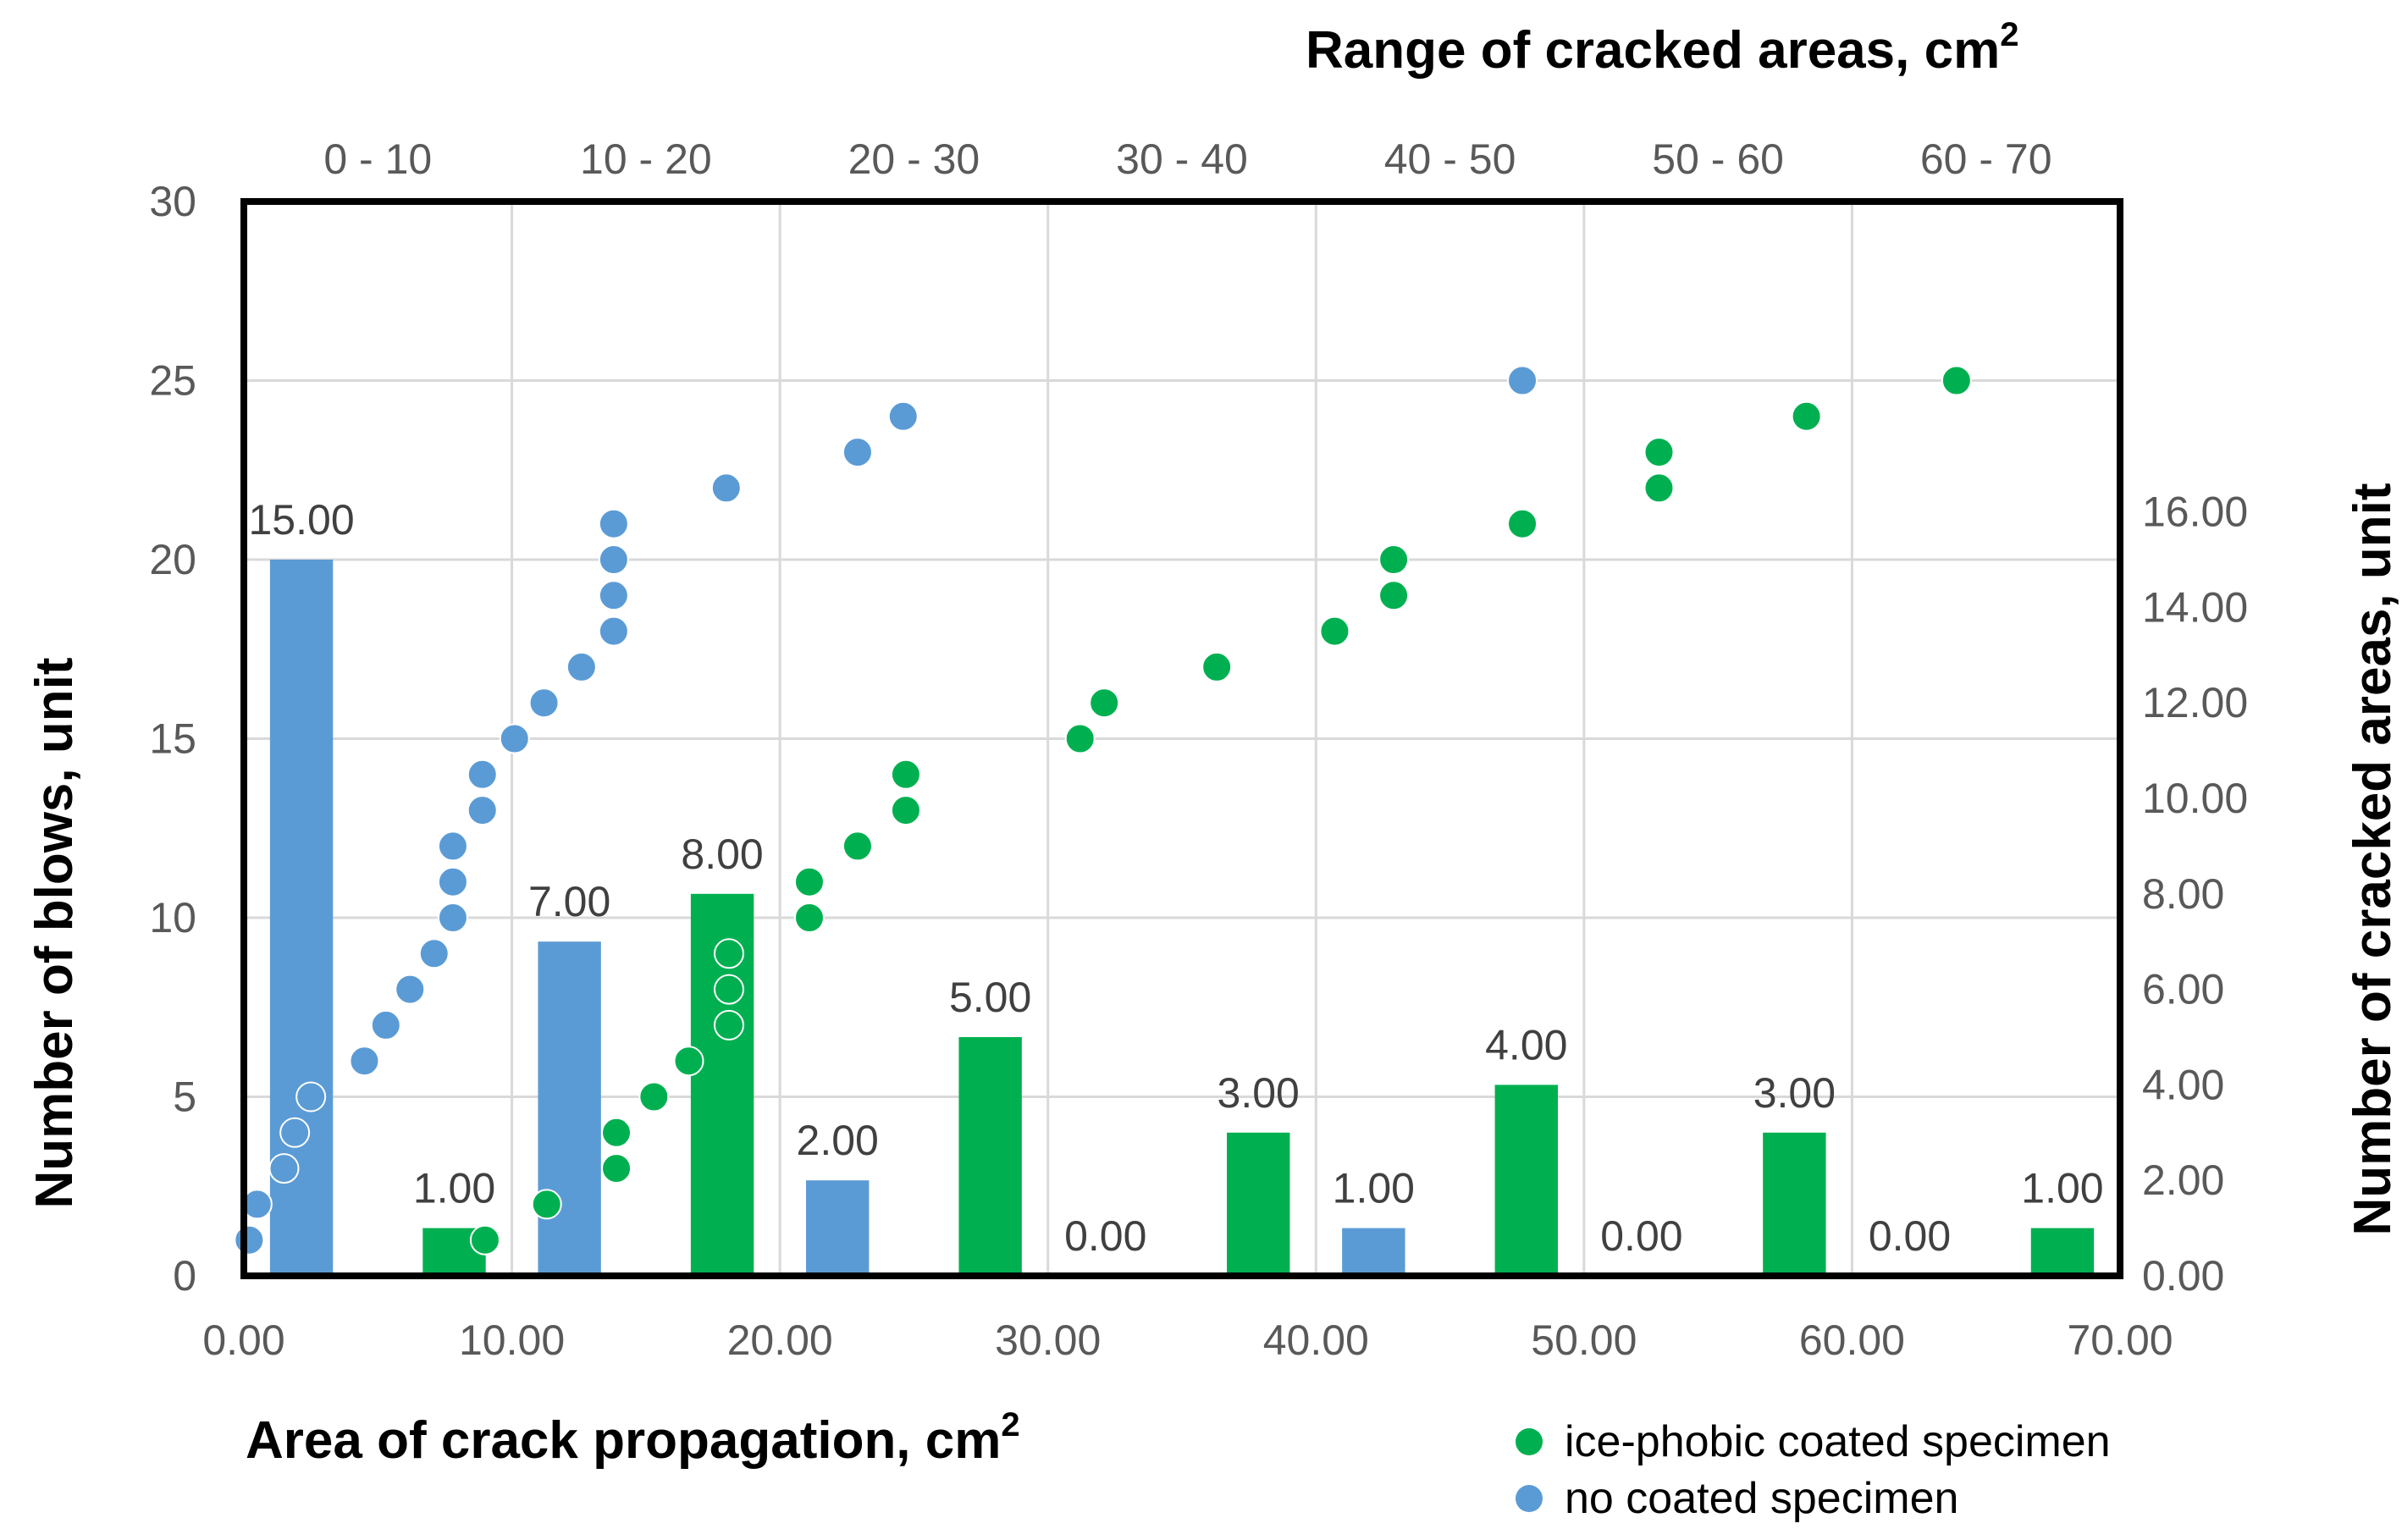 This screenshot has width=2402, height=1540. Describe the element at coordinates (2195, 702) in the screenshot. I see `y-right-tick-label: 12.00` at that location.